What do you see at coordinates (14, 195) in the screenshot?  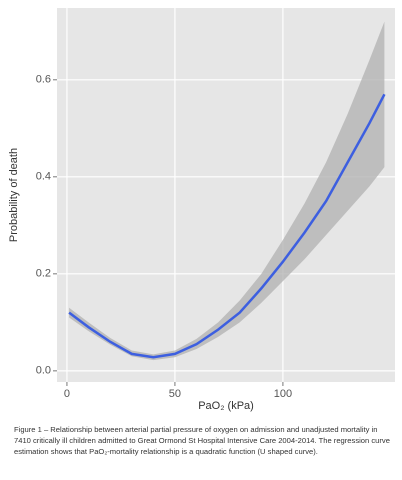 I see `y-axis-title: Probability of death` at bounding box center [14, 195].